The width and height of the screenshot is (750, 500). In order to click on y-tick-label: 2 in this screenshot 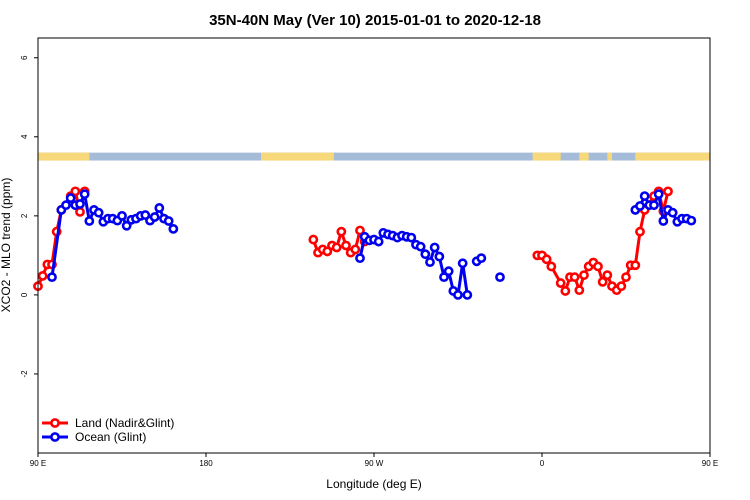, I will do `click(24, 215)`.